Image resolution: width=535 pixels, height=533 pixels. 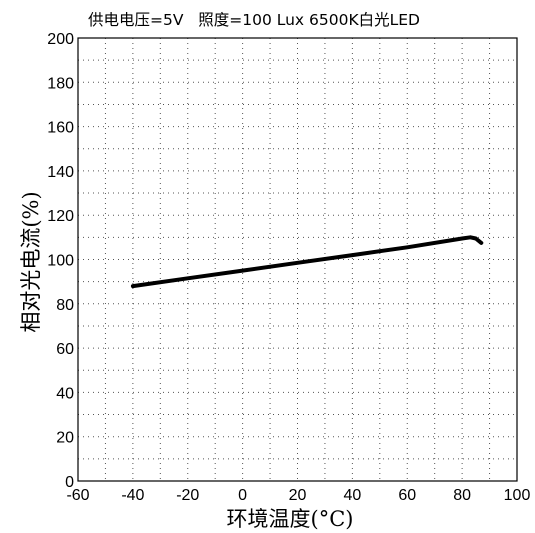 I want to click on y-tick-label: 160, so click(x=60, y=128).